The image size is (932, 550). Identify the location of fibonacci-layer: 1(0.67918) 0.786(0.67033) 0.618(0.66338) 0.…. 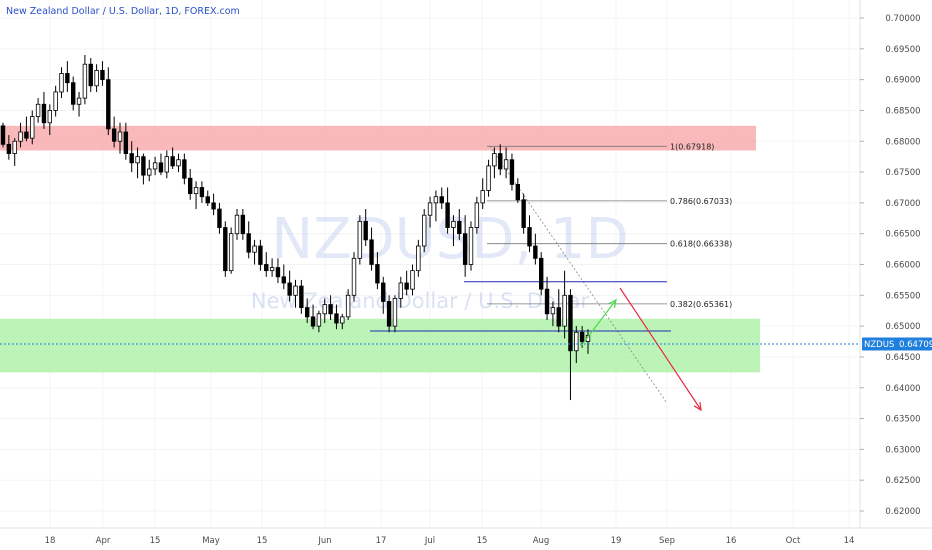
(609, 273).